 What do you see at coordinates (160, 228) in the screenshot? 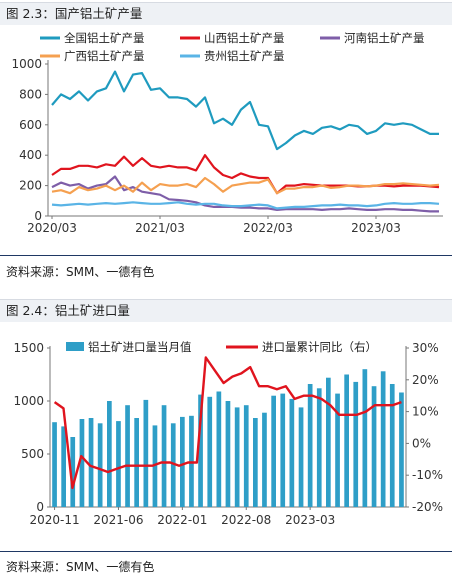
I see `x-tick-label: 2021/03` at bounding box center [160, 228].